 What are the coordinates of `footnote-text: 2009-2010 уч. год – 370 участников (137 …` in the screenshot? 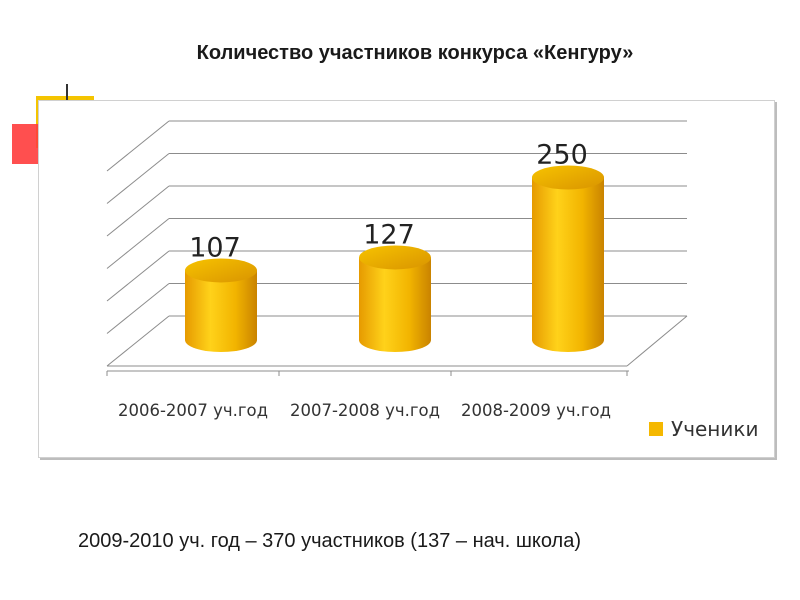 It's located at (329, 541).